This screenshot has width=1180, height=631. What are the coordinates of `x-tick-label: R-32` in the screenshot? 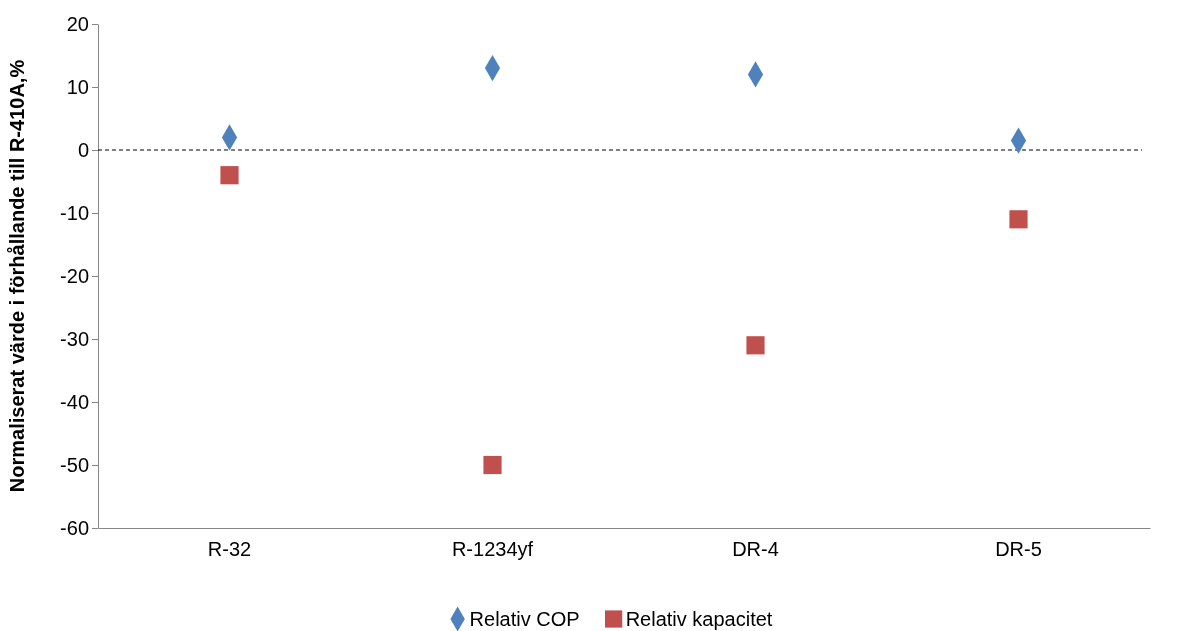 It's located at (229, 549).